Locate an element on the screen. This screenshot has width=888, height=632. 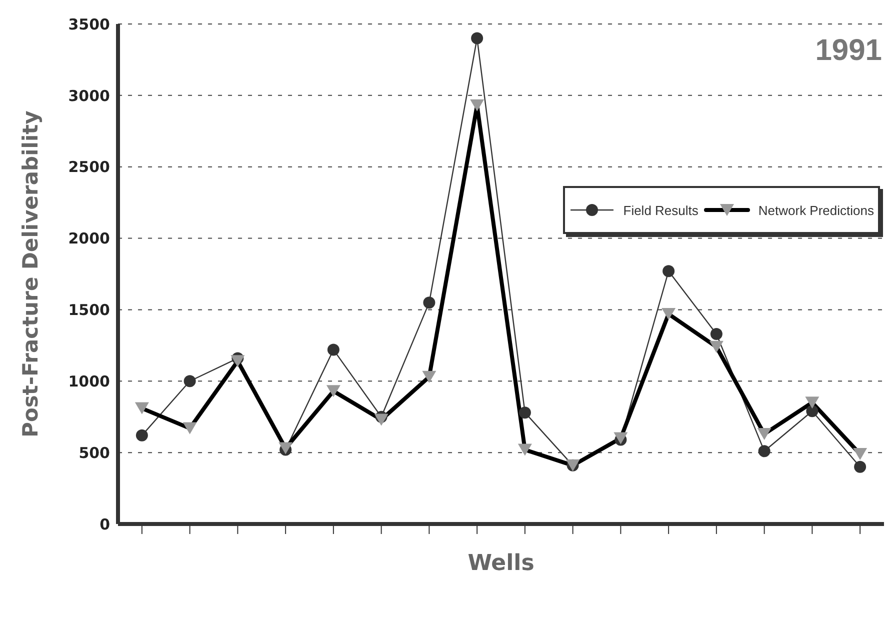
y-tick-label: 2500 is located at coordinates (89, 167).